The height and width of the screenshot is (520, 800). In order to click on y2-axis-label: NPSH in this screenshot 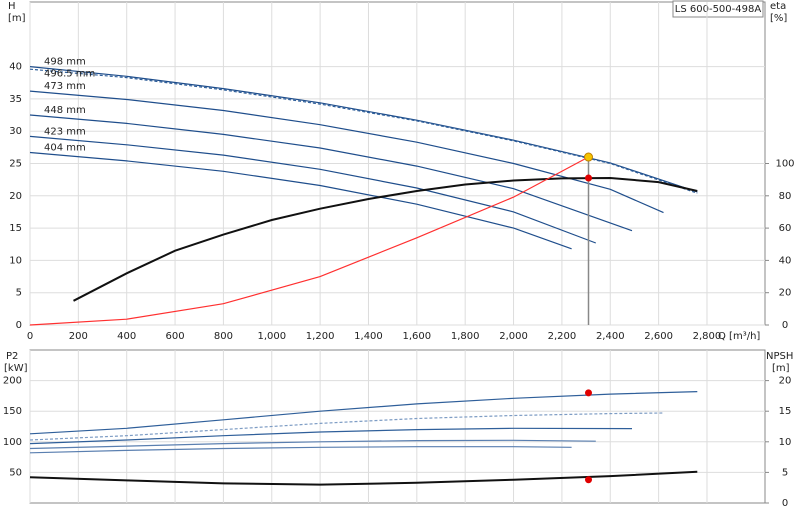, I will do `click(779, 356)`.